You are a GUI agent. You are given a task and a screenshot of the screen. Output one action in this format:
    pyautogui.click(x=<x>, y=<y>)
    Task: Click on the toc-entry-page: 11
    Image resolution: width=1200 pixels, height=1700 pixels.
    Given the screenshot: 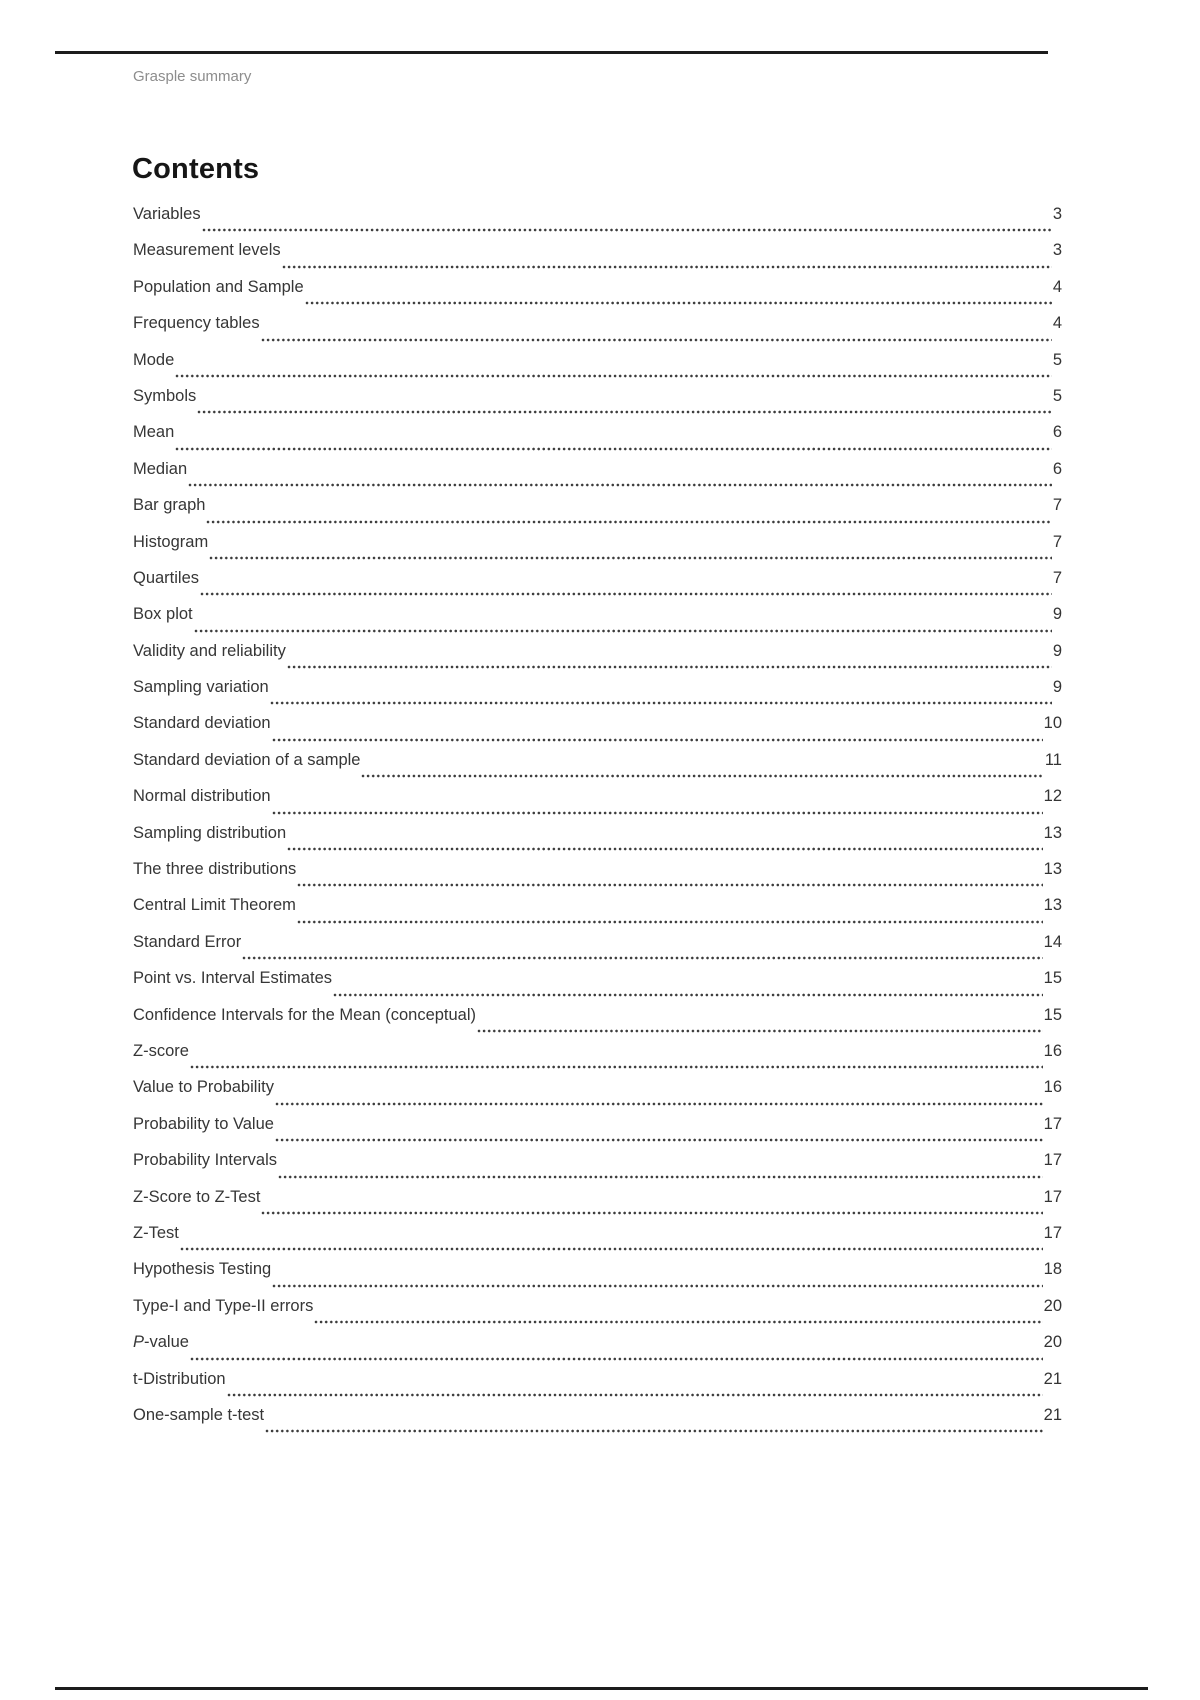 What is the action you would take?
    pyautogui.click(x=1053, y=759)
    